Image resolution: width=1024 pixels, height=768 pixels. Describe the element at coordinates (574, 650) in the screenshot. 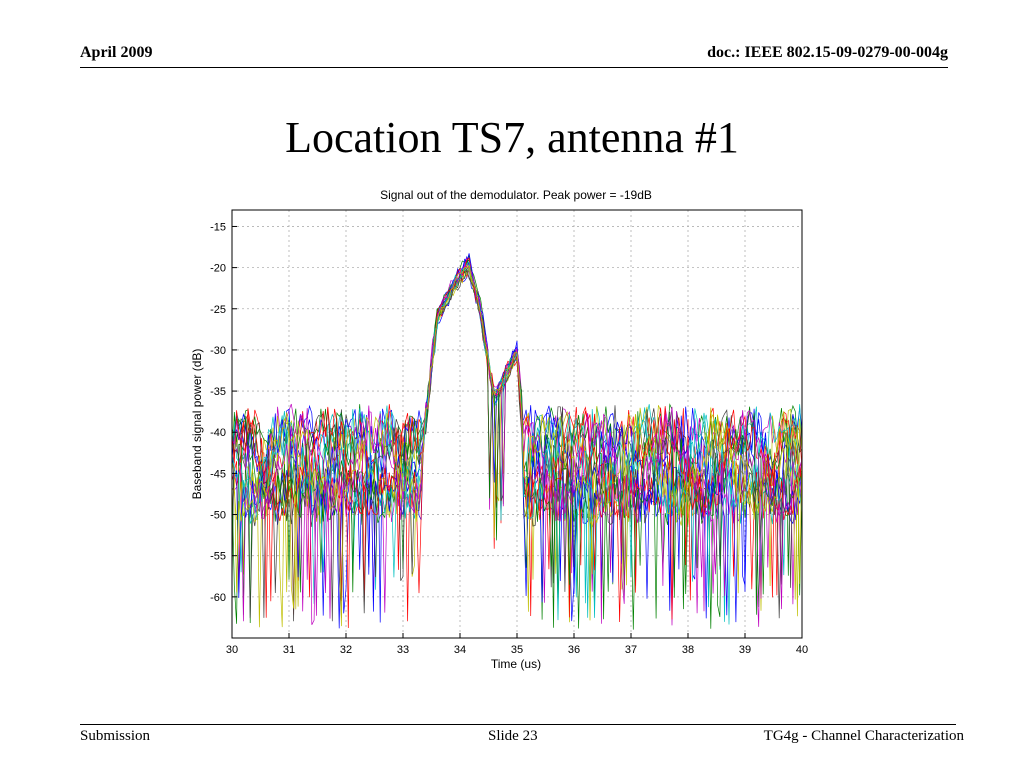

I see `x-tick-label: 36` at that location.